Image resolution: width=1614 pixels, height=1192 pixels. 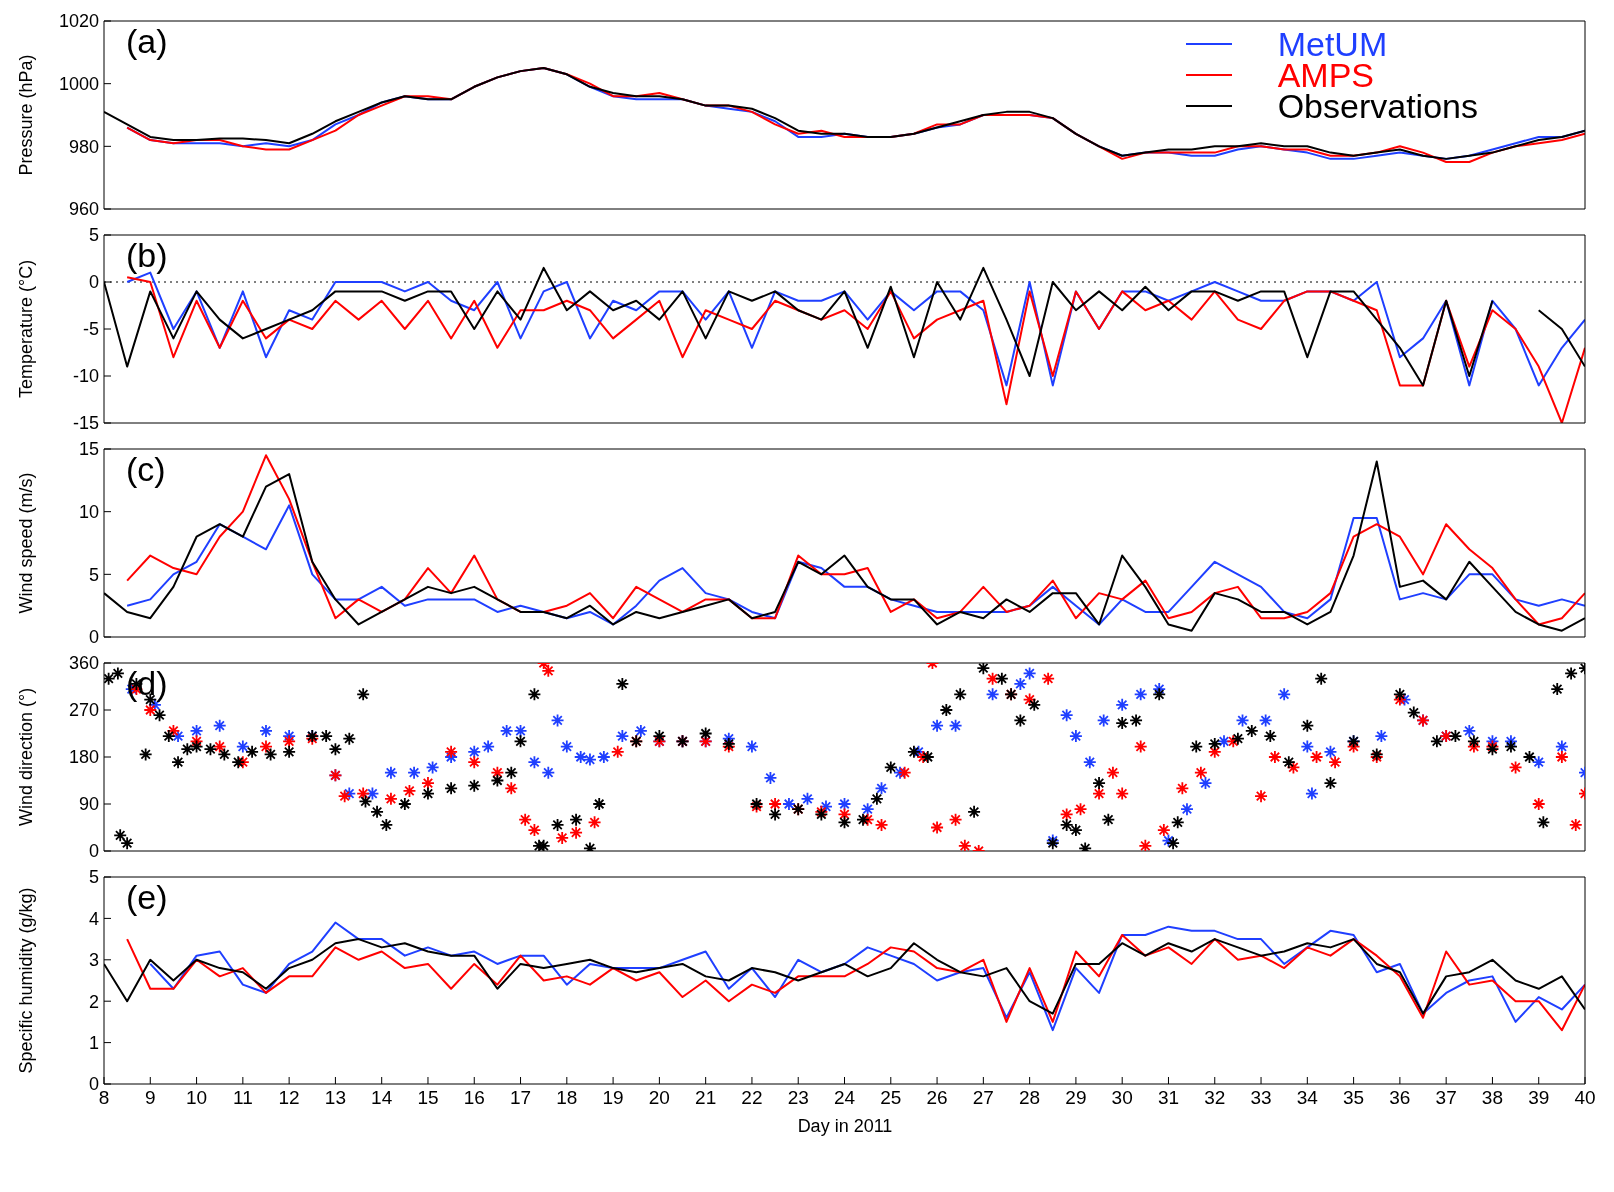 What do you see at coordinates (93, 1042) in the screenshot?
I see `y-tick-label: 1` at bounding box center [93, 1042].